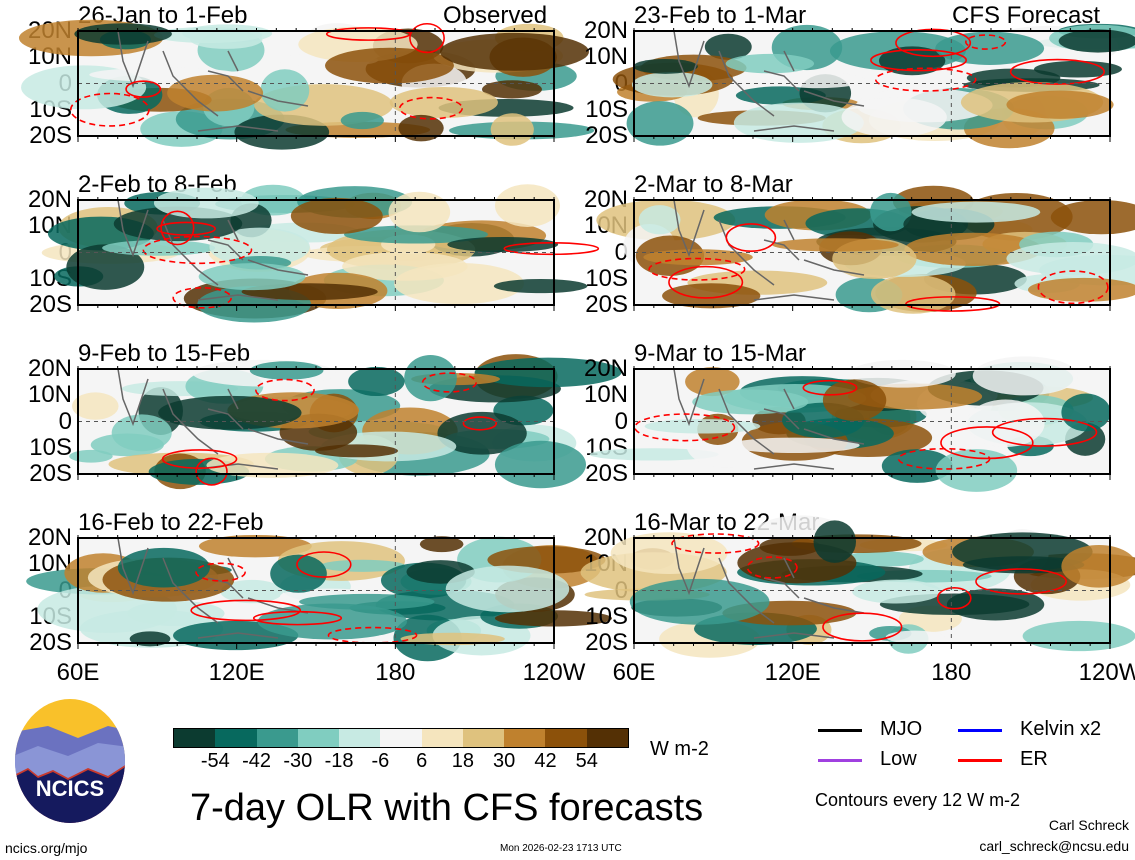 Image resolution: width=1135 pixels, height=860 pixels. What do you see at coordinates (164, 353) in the screenshot?
I see `panel-title: 9-Feb to 15-Feb` at bounding box center [164, 353].